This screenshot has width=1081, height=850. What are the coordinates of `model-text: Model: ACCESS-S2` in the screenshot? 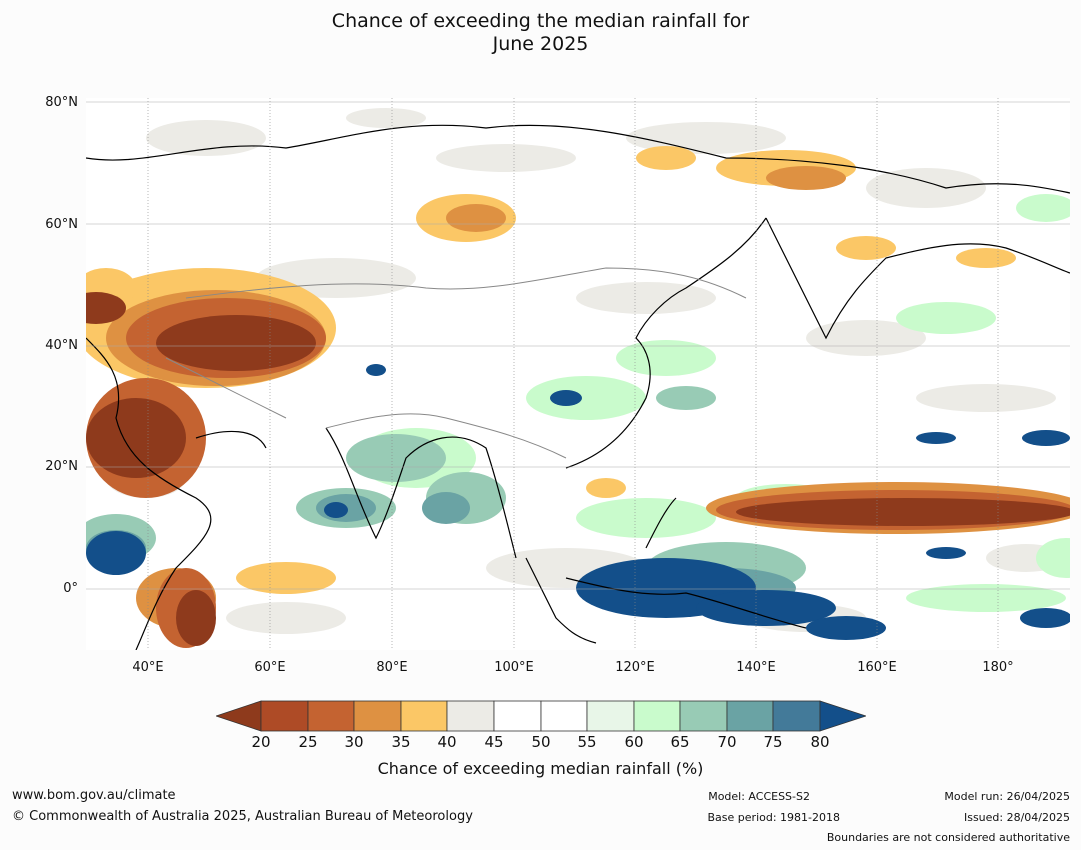 It's located at (759, 796).